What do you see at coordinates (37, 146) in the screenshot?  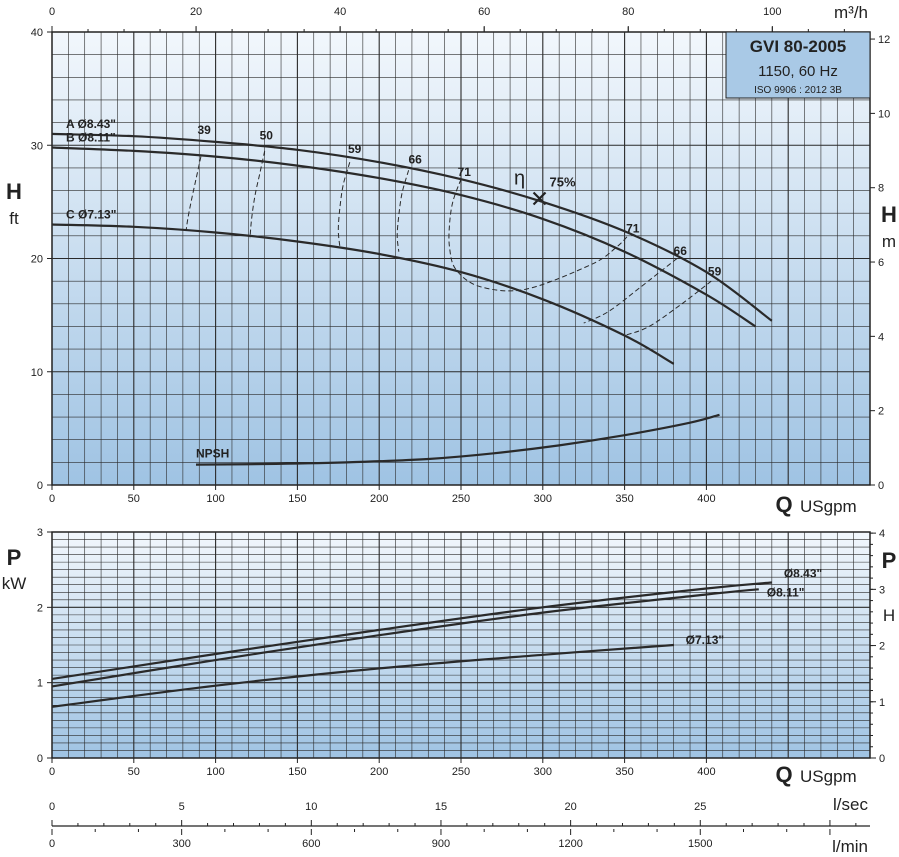 I see `y-tick-label: 30` at bounding box center [37, 146].